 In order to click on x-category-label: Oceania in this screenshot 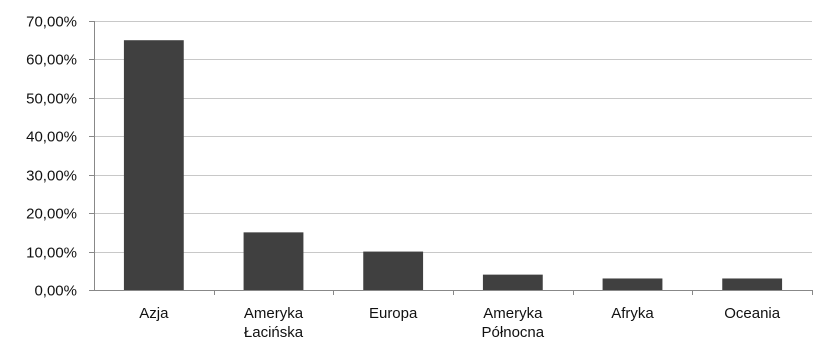, I will do `click(752, 313)`.